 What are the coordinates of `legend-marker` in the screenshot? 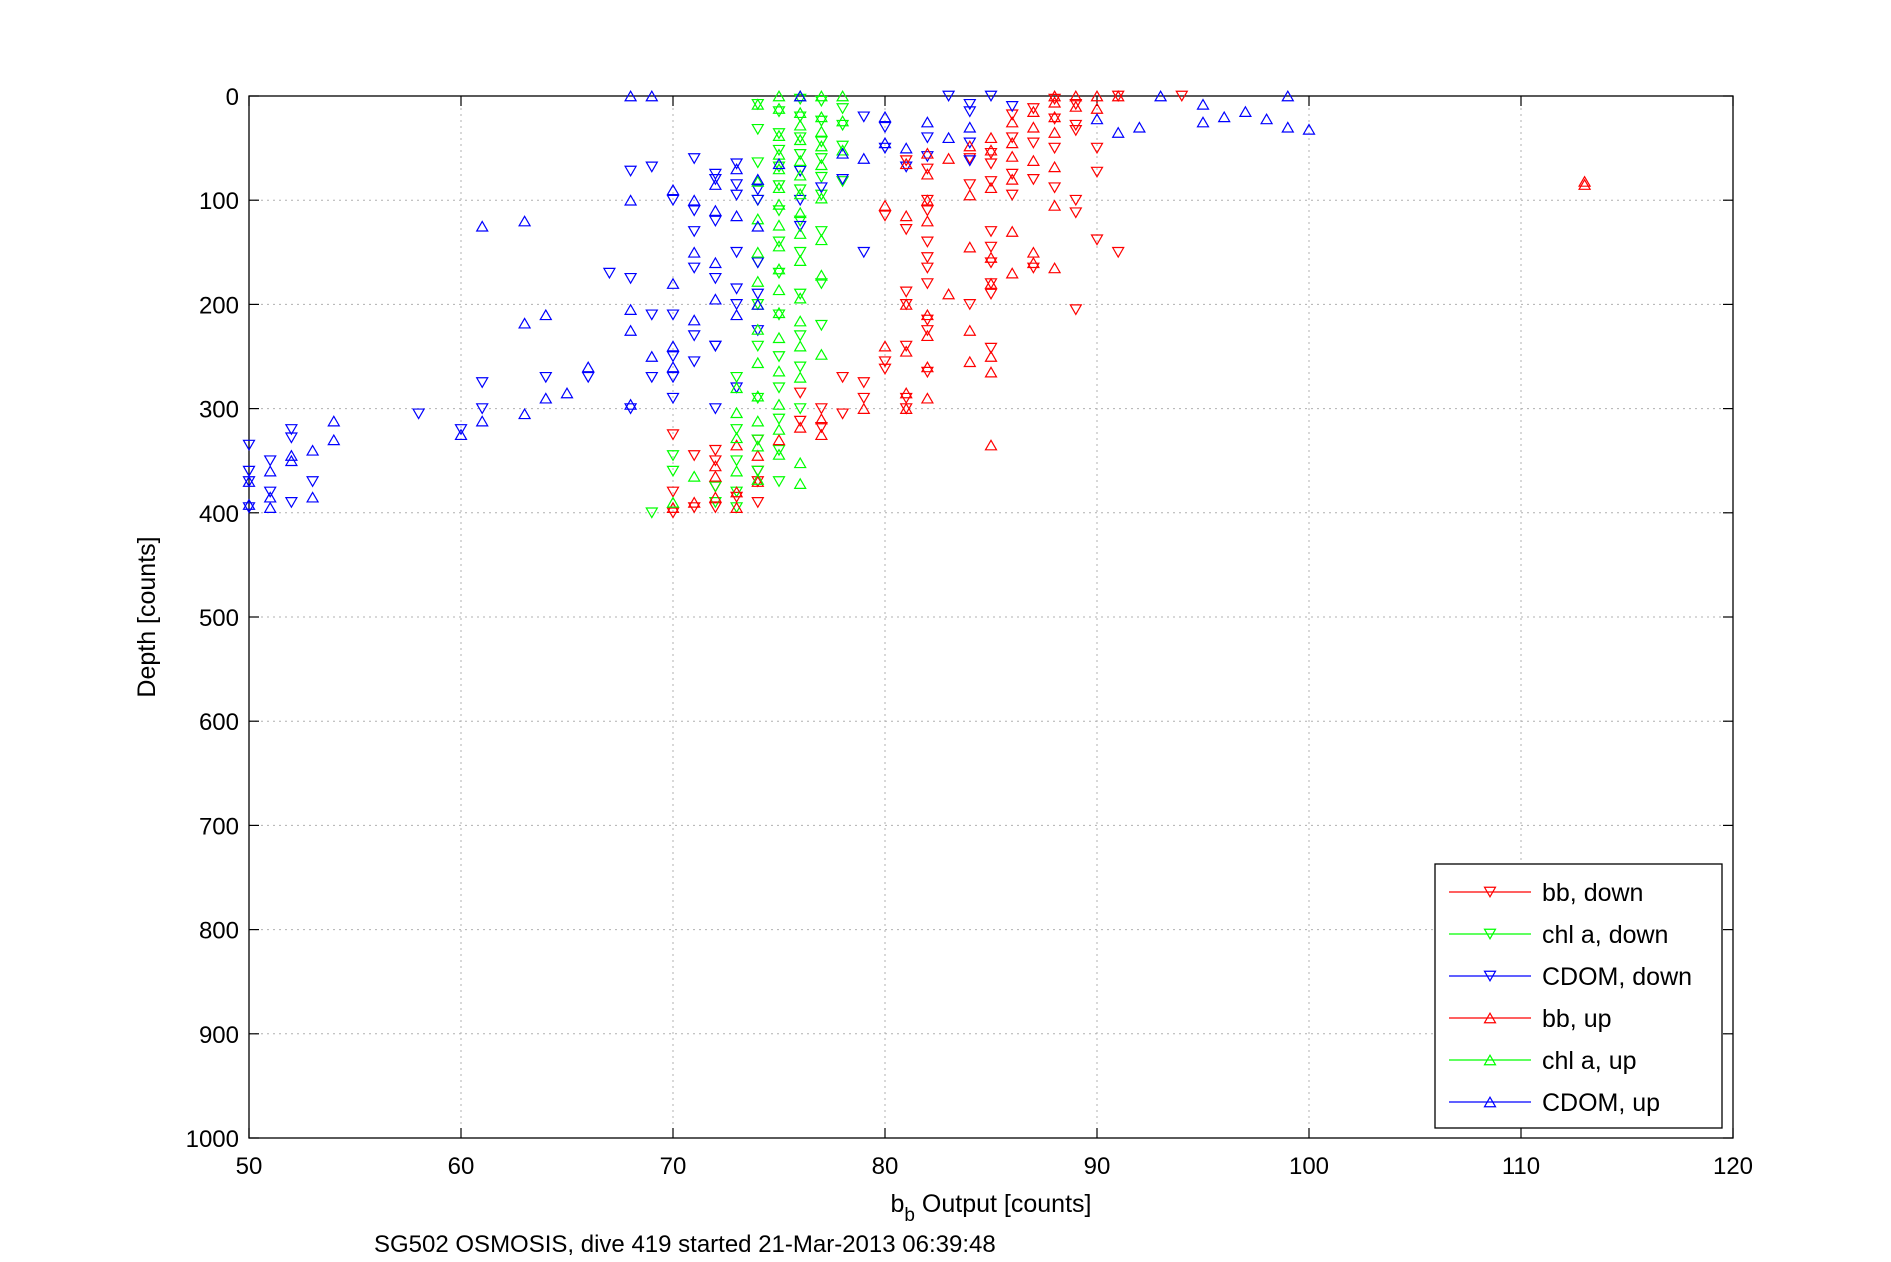 It's located at (1490, 1102).